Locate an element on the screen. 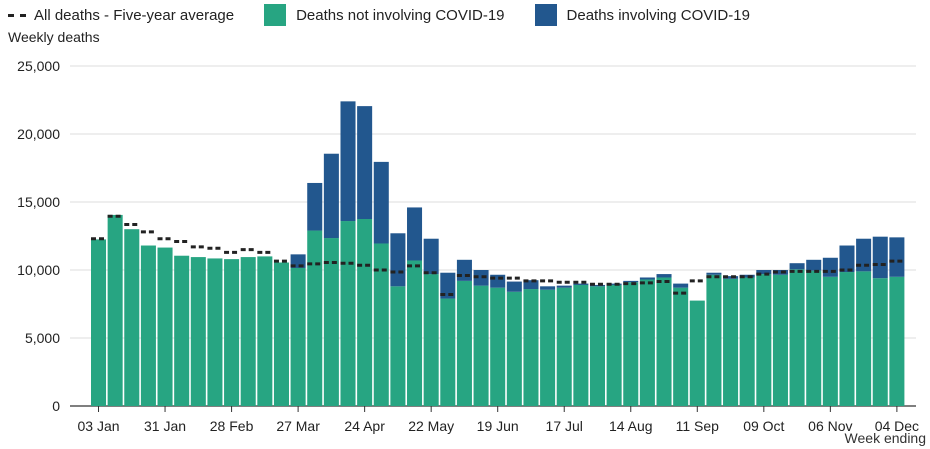 The image size is (930, 449). y-tick-label: 10,000 is located at coordinates (38, 270).